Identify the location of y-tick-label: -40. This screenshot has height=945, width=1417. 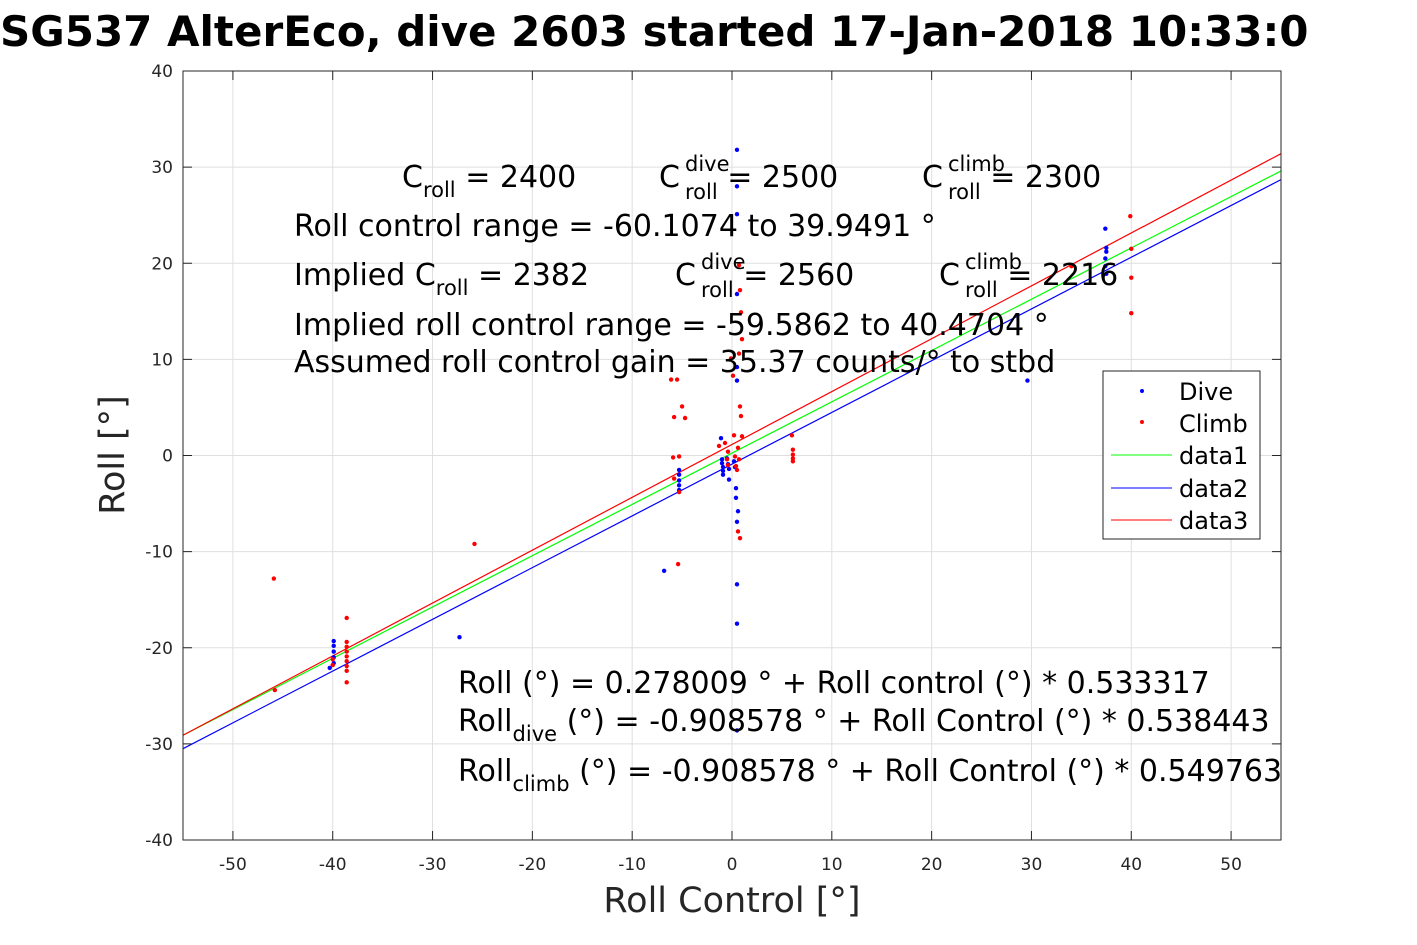
(159, 841).